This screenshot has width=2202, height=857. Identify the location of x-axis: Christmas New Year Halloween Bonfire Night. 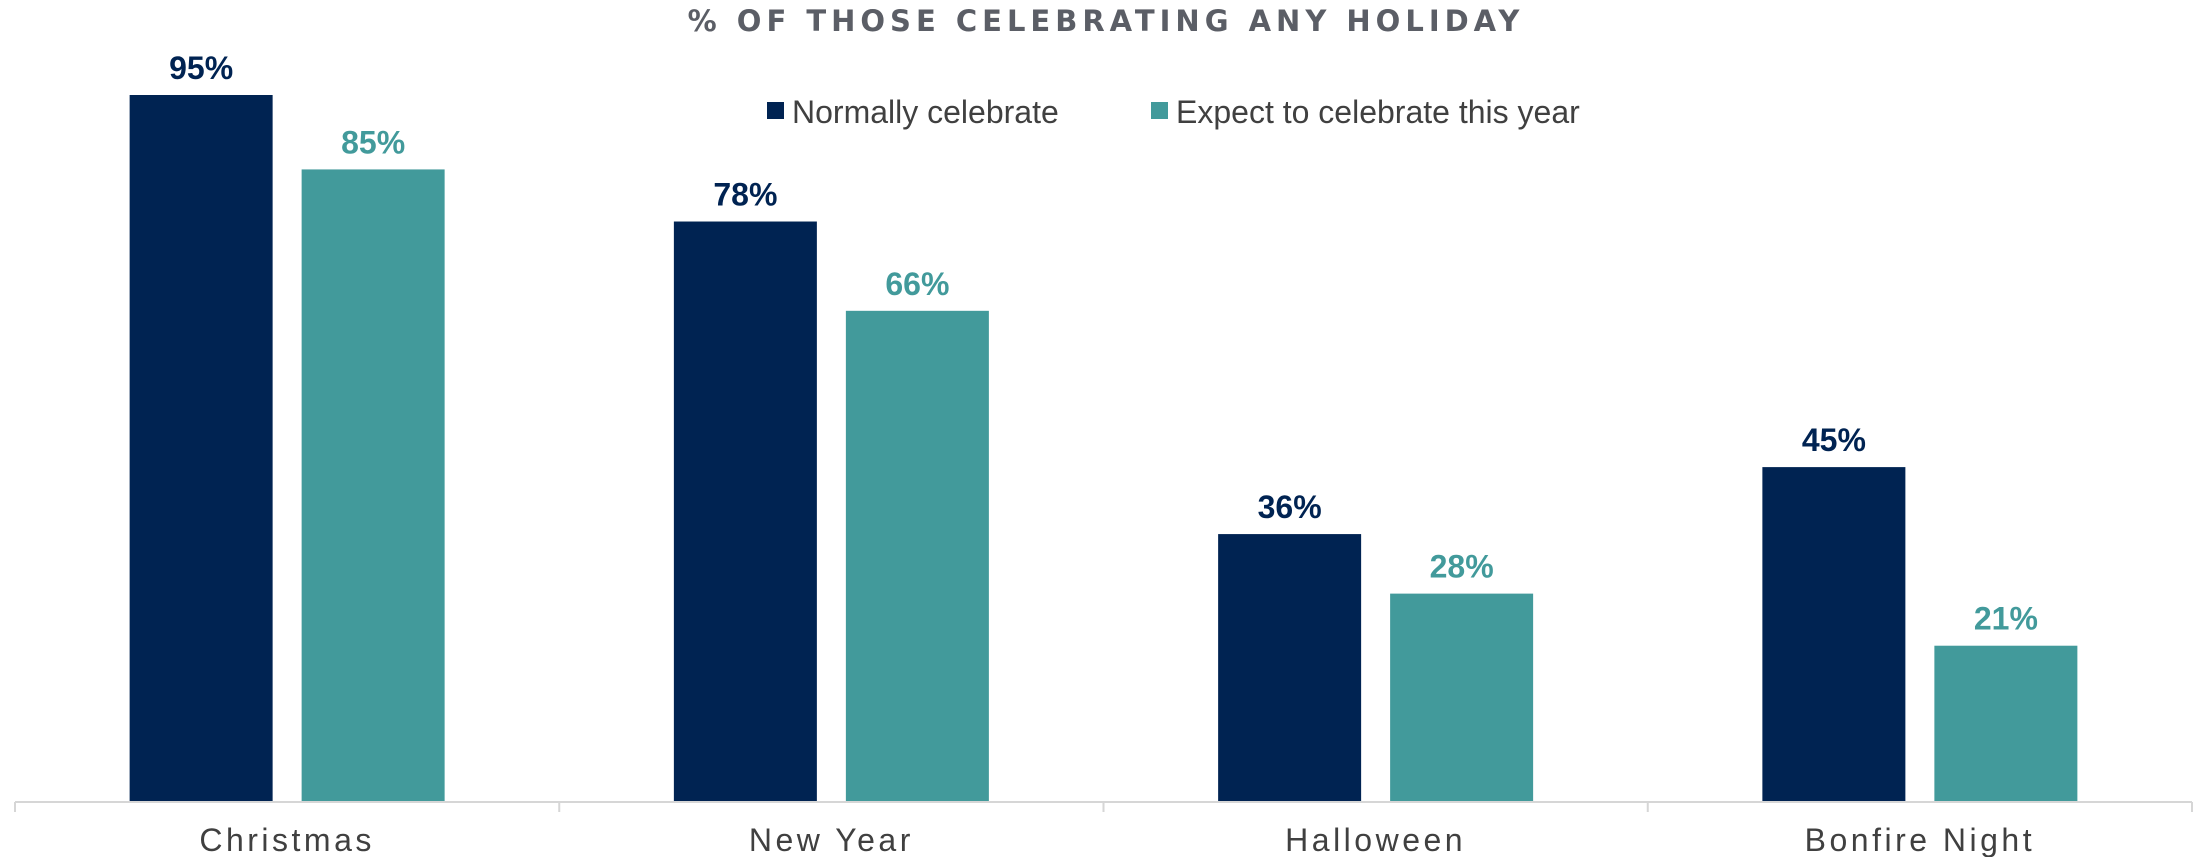
(1103, 829).